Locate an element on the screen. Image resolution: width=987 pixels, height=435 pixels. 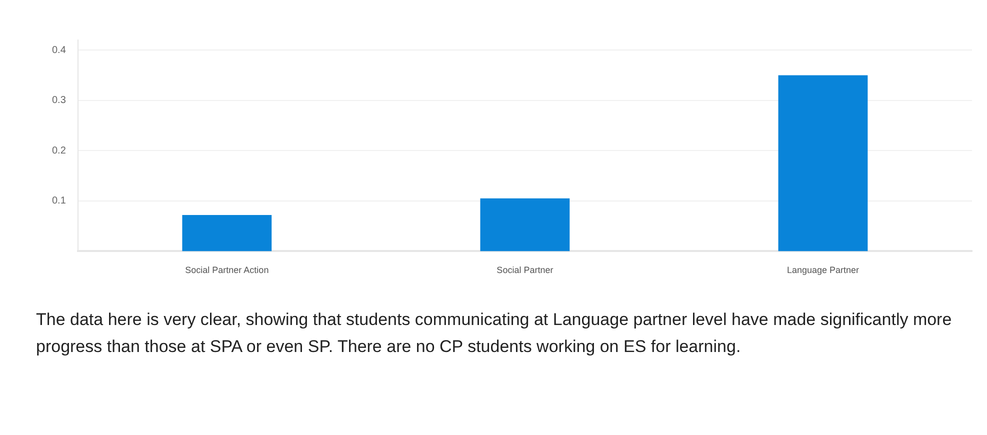
y-tick-label: 0.1 is located at coordinates (59, 201).